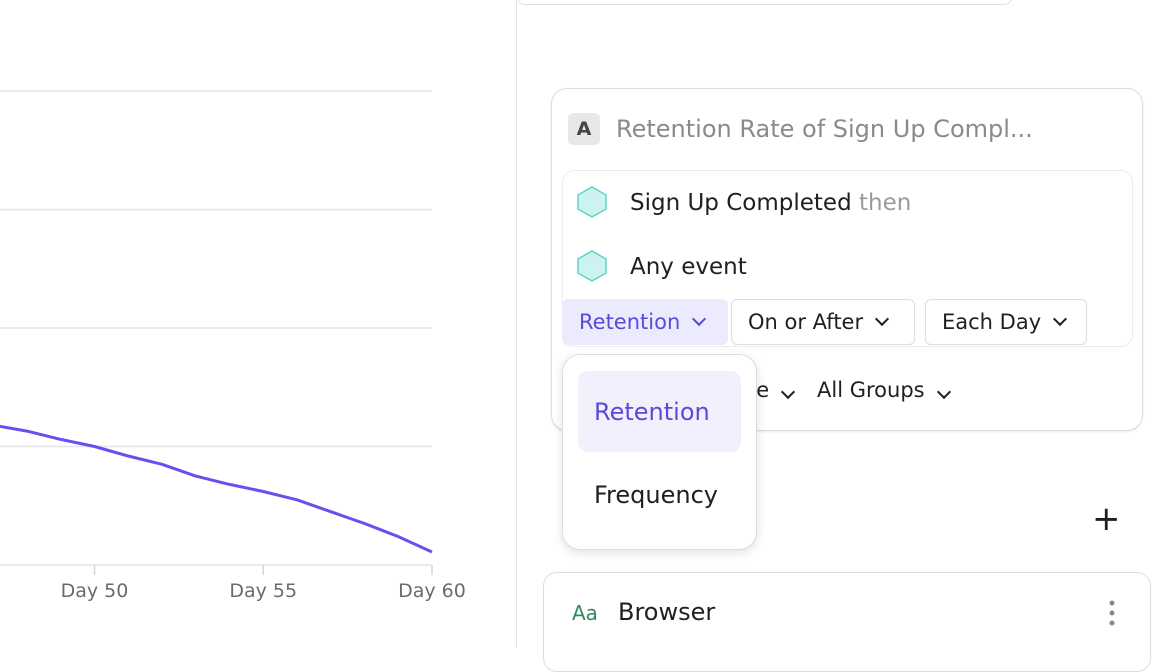  I want to click on group-select: All Groups, so click(884, 390).